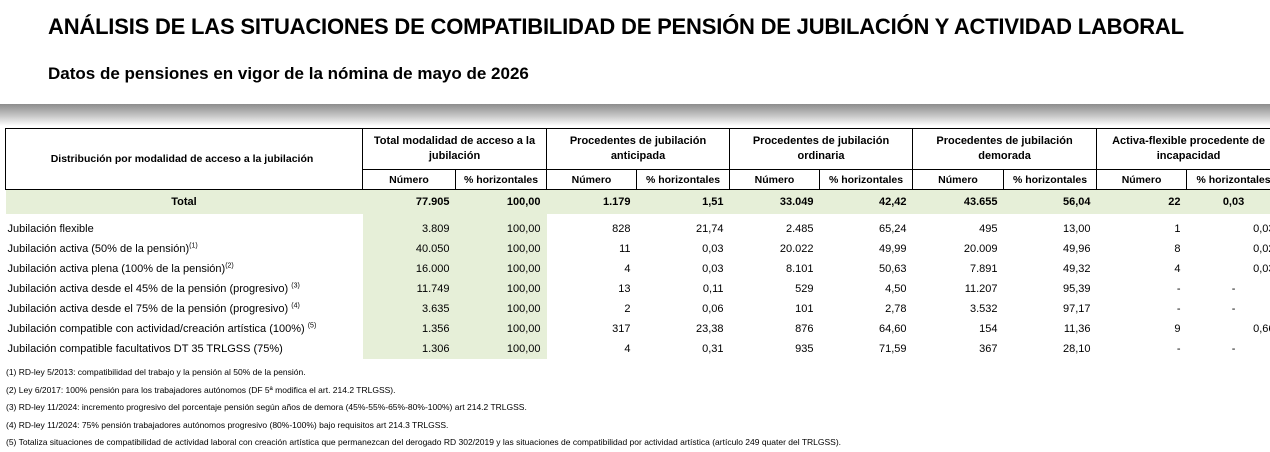 The width and height of the screenshot is (1270, 452). Describe the element at coordinates (1050, 349) in the screenshot. I see `table-cell: 28,10` at that location.